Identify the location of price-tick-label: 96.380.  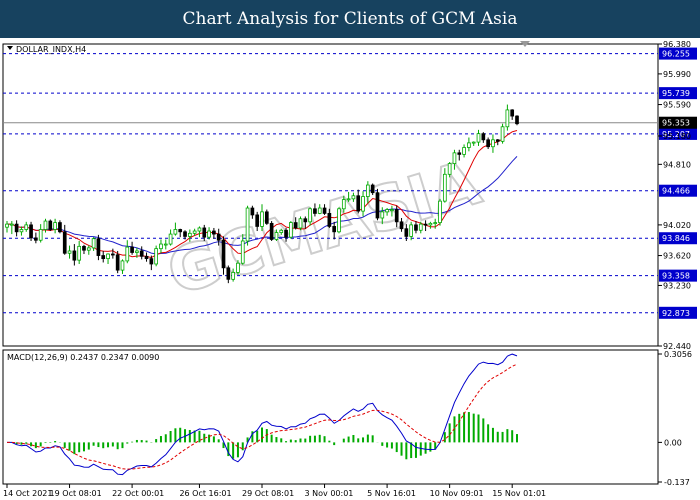
(677, 44).